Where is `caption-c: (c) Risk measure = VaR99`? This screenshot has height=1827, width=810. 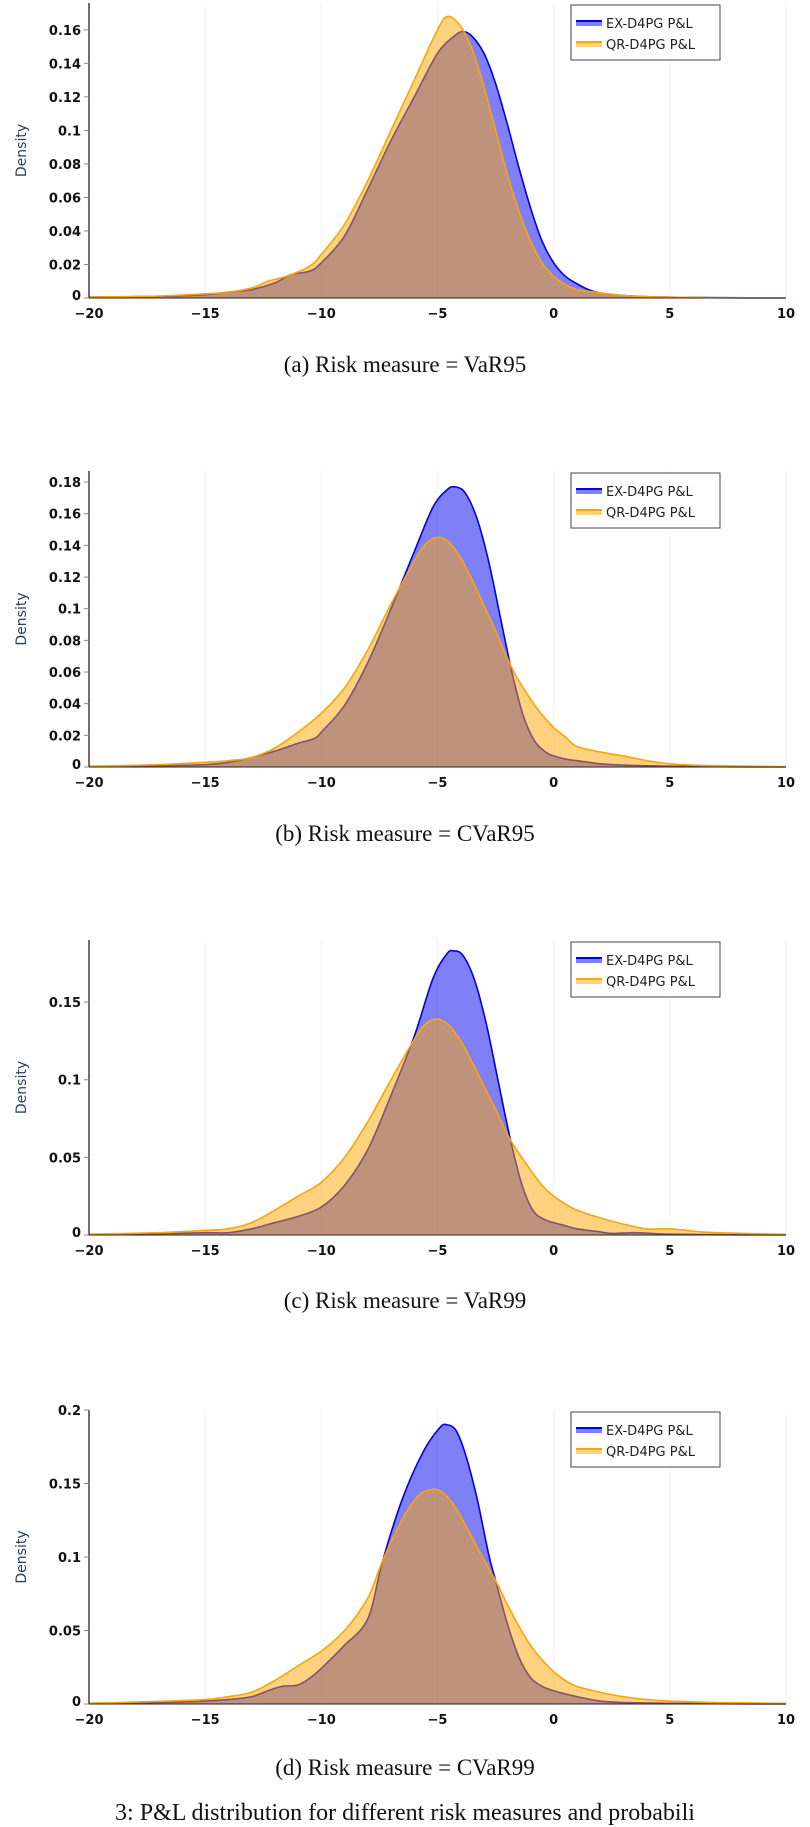 caption-c: (c) Risk measure = VaR99 is located at coordinates (405, 1300).